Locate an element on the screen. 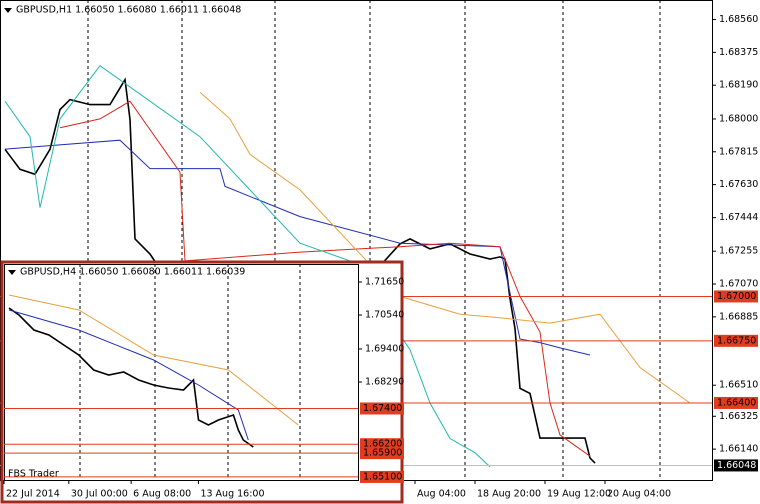 This screenshot has height=504, width=760. y-tick-label: 1.70540 is located at coordinates (384, 315).